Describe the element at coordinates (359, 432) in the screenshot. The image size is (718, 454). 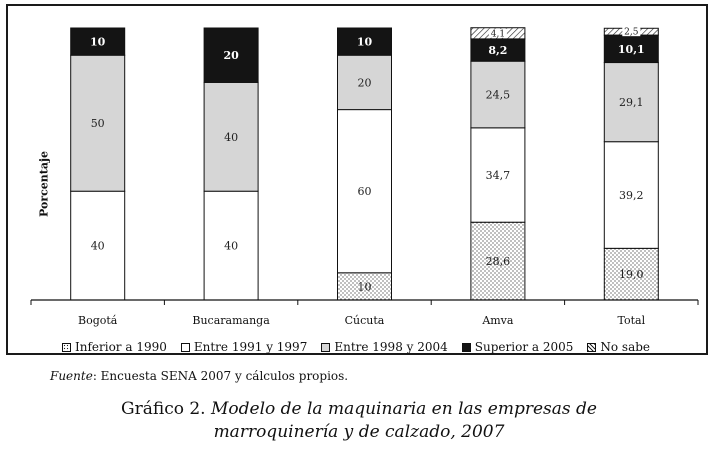
I see `caption-line2: marroquinería y de calzado, 2007` at that location.